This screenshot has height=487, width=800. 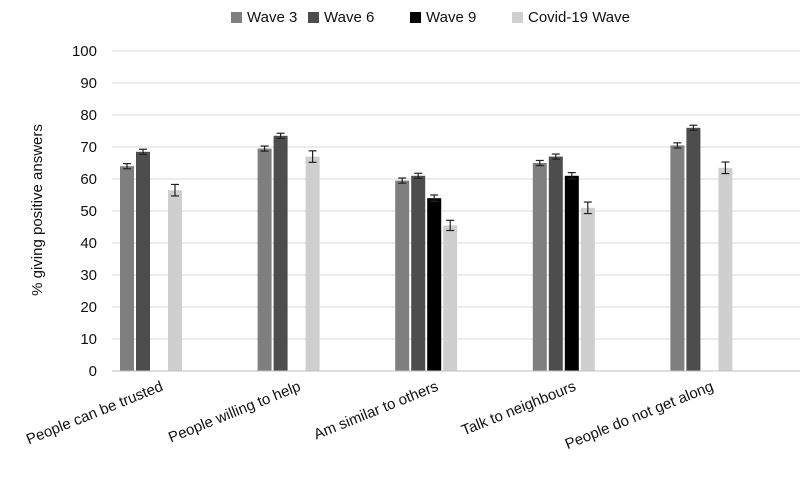 What do you see at coordinates (579, 17) in the screenshot?
I see `legend-label: Covid-19 Wave` at bounding box center [579, 17].